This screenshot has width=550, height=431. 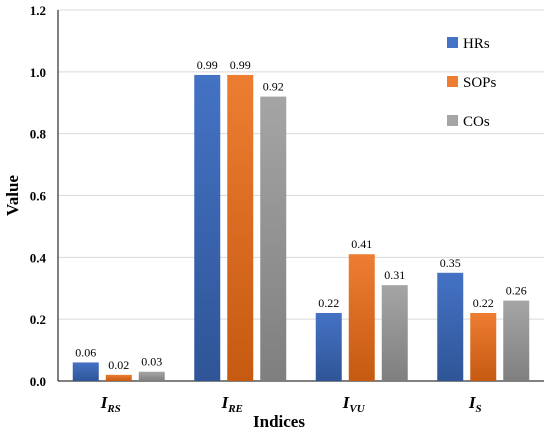 What do you see at coordinates (38, 381) in the screenshot?
I see `y-tick-label: 0.0` at bounding box center [38, 381].